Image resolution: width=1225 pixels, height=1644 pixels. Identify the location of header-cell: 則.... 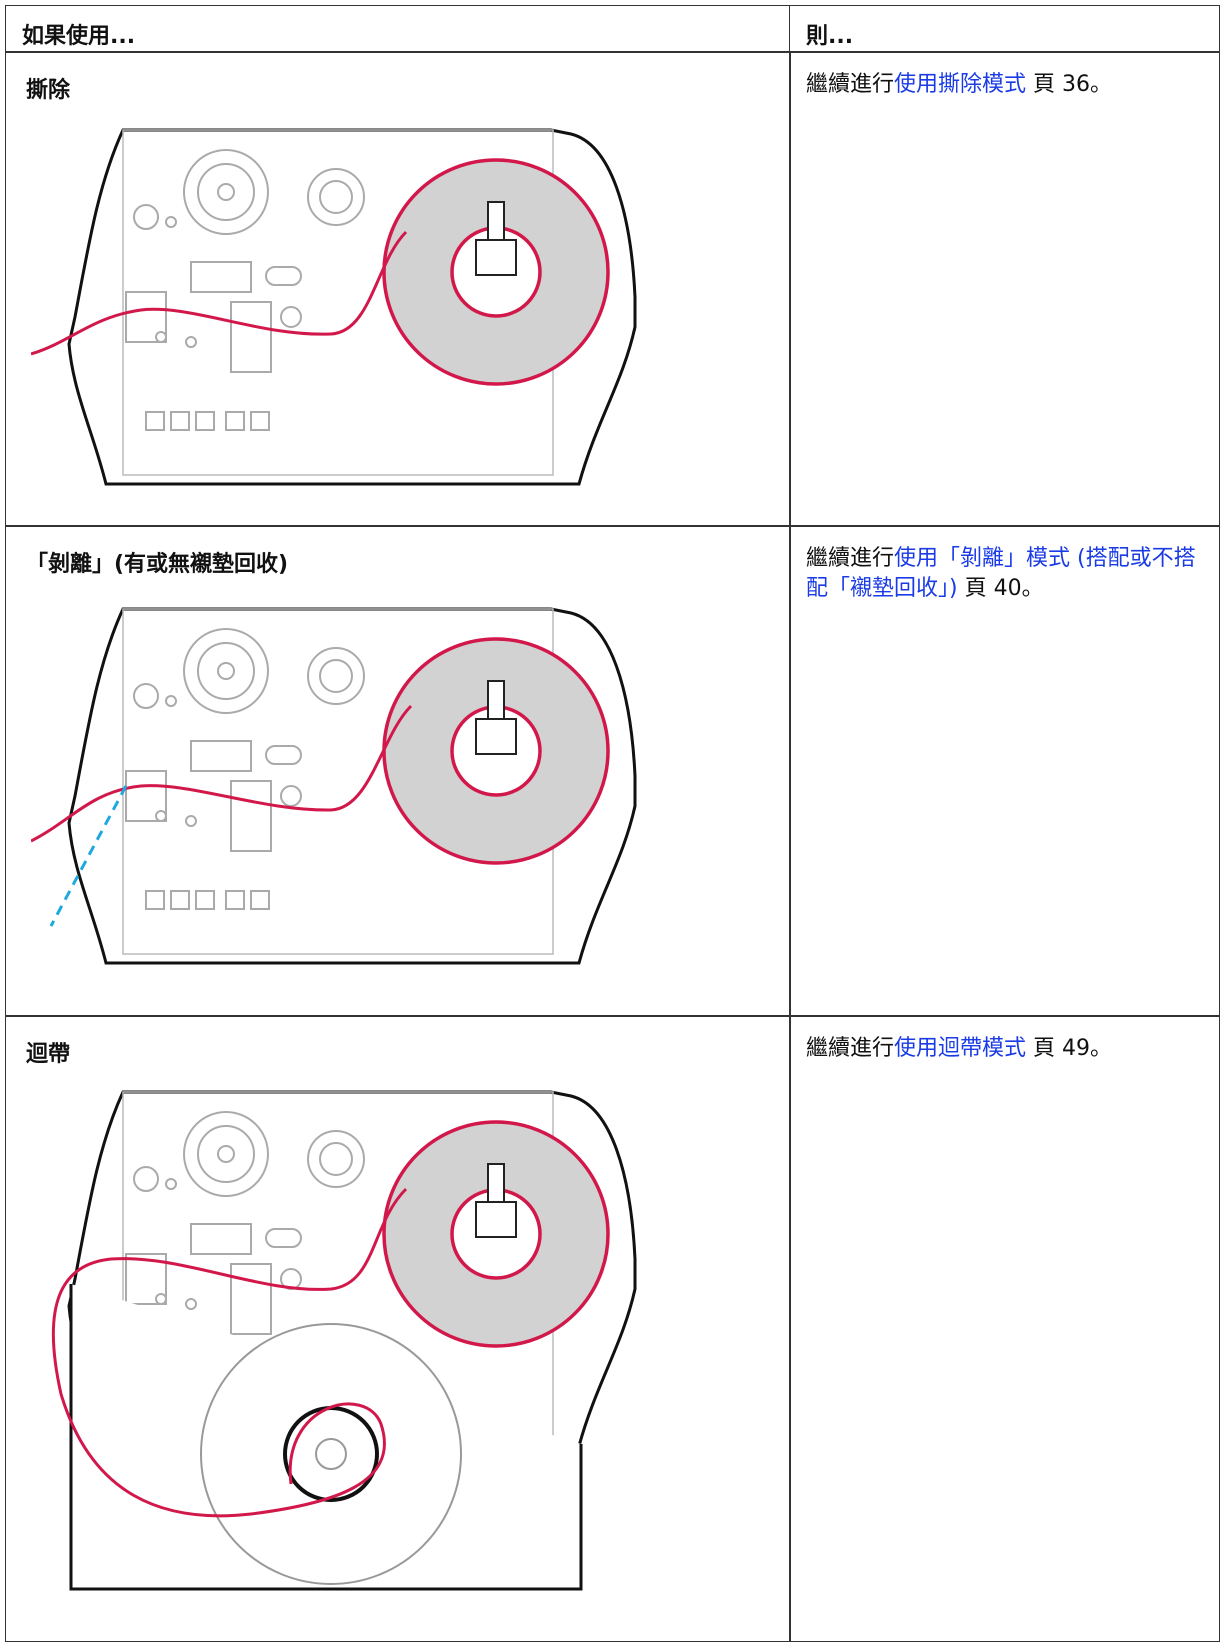
(1004, 29).